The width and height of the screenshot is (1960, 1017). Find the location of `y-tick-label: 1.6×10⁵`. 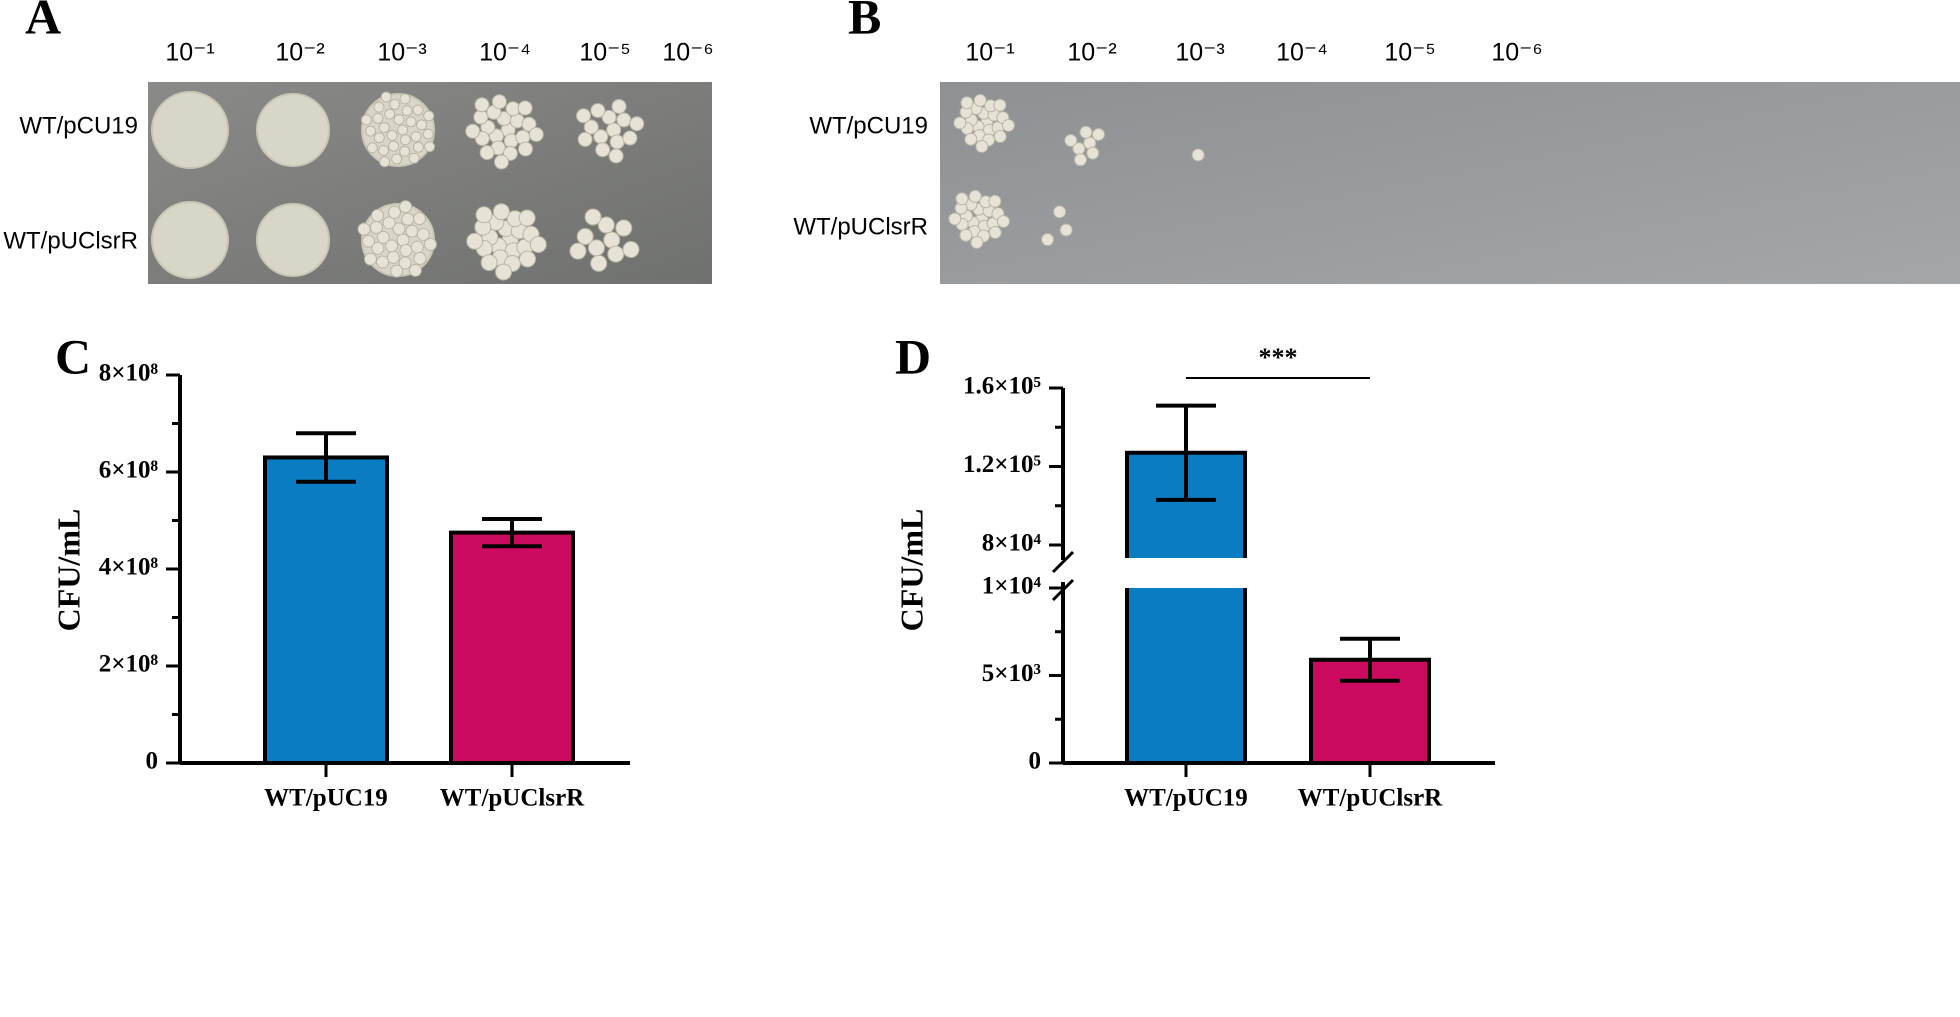

y-tick-label: 1.6×10⁵ is located at coordinates (1002, 386).